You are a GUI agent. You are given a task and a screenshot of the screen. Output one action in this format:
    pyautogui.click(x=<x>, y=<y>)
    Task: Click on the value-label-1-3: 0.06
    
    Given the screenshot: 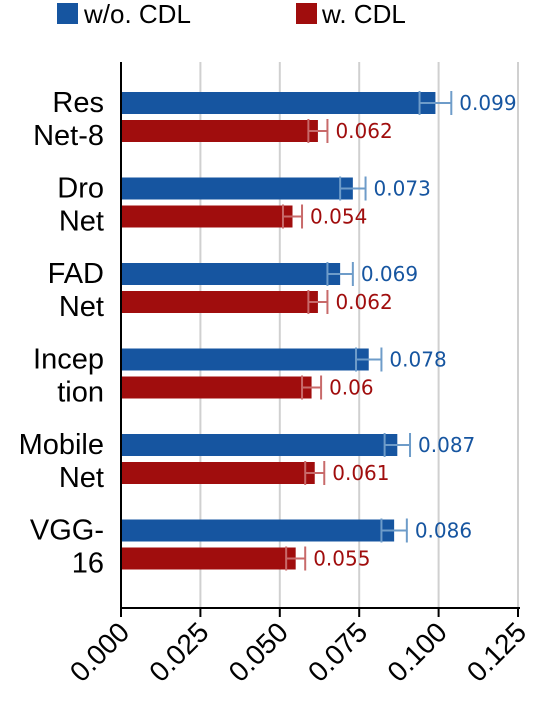 What is the action you would take?
    pyautogui.click(x=351, y=388)
    